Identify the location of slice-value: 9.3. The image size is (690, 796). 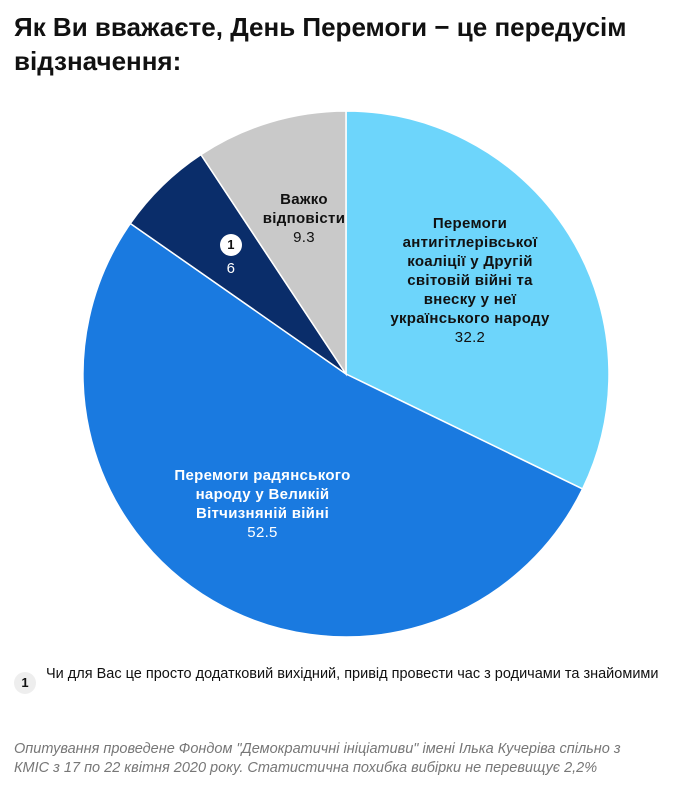
(304, 237).